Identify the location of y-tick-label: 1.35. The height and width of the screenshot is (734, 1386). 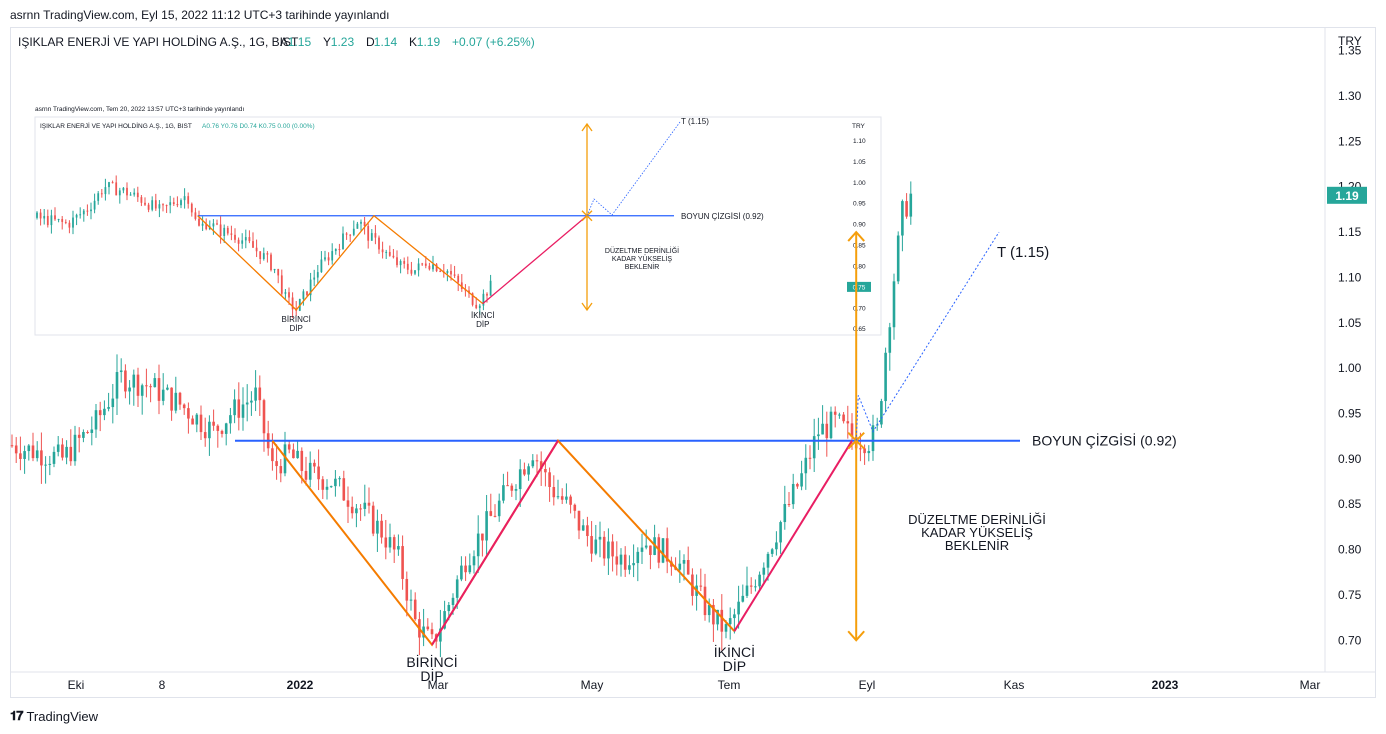
(1350, 51).